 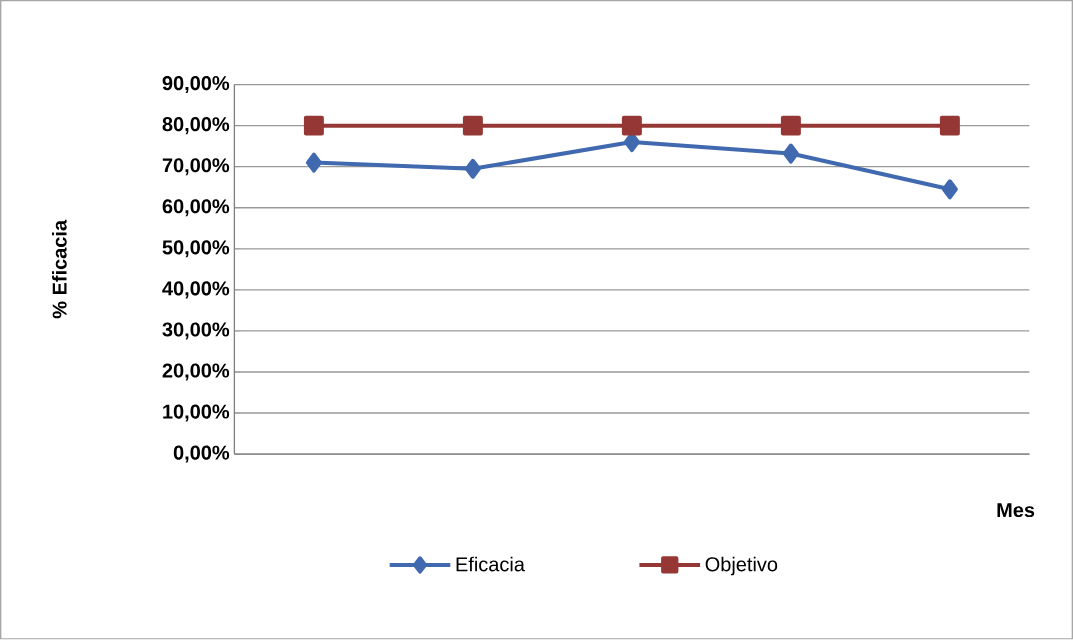 I want to click on legend-label: Objetivo, so click(x=741, y=566).